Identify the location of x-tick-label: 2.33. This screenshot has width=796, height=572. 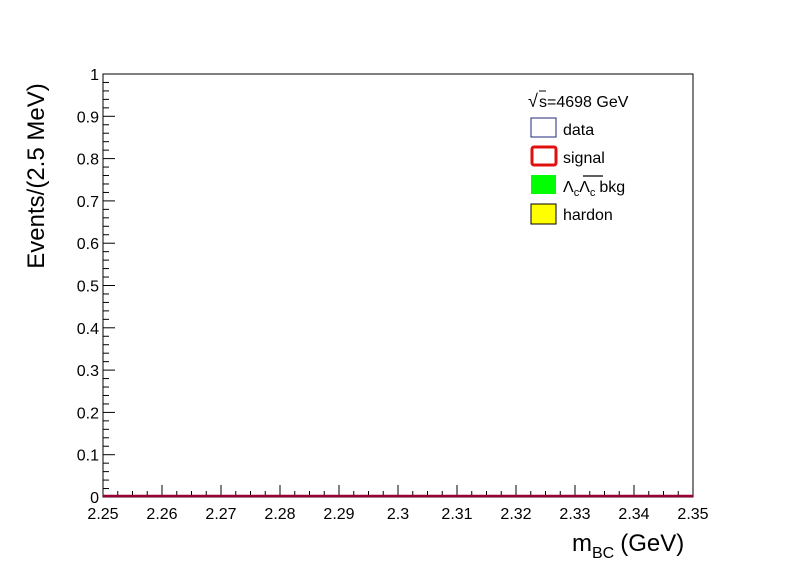
(574, 514).